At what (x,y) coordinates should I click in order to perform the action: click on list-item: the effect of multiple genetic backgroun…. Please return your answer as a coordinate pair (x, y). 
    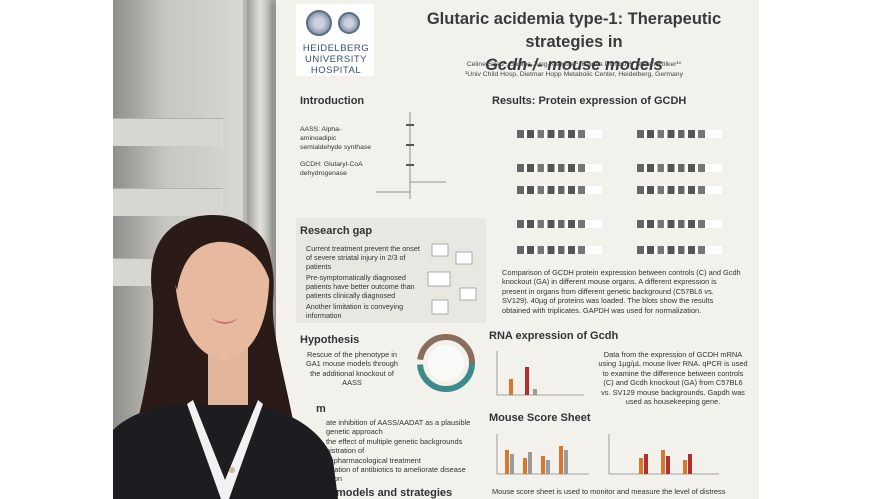
    Looking at the image, I should click on (394, 441).